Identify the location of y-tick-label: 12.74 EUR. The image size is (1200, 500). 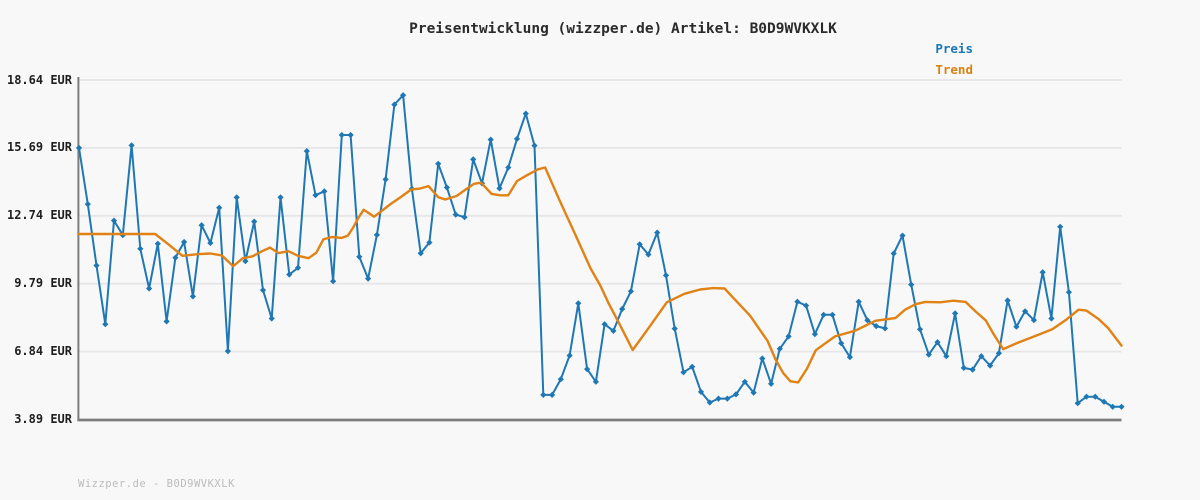
(39, 215).